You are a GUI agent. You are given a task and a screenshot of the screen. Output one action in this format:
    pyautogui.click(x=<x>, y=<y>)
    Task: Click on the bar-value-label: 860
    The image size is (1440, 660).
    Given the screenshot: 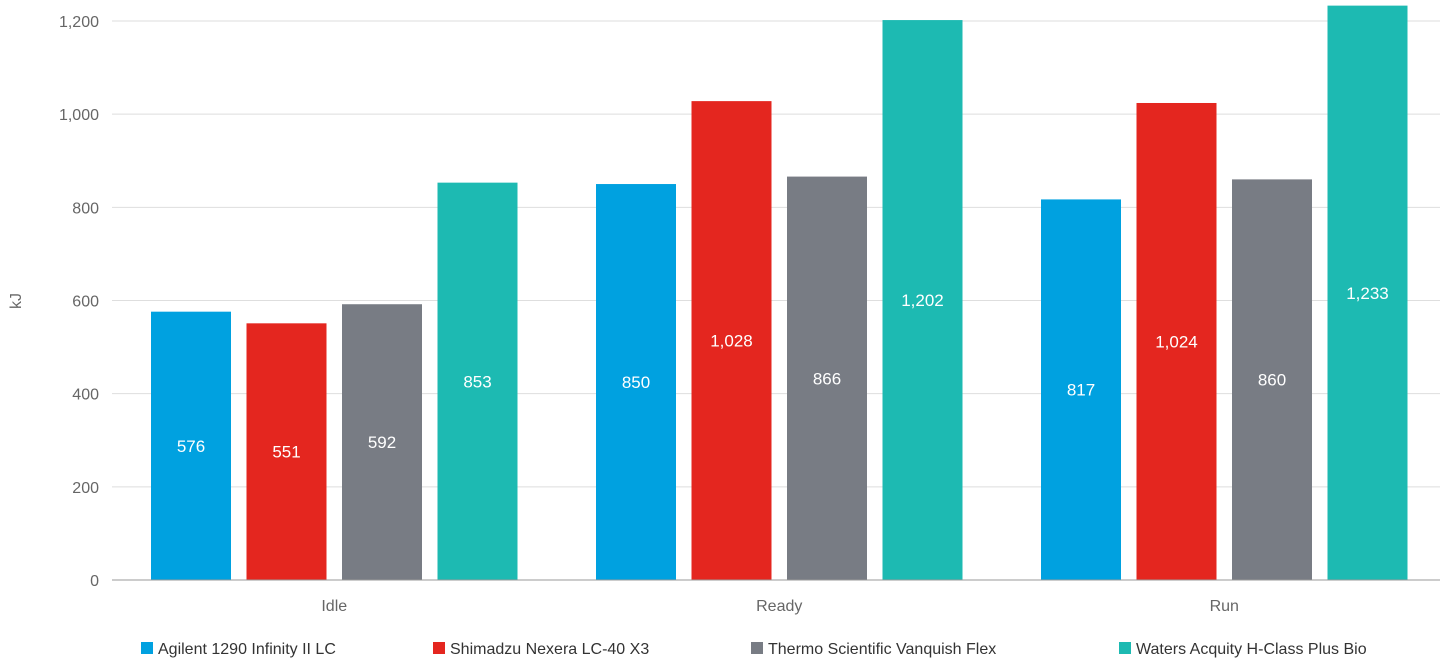 What is the action you would take?
    pyautogui.click(x=1272, y=380)
    